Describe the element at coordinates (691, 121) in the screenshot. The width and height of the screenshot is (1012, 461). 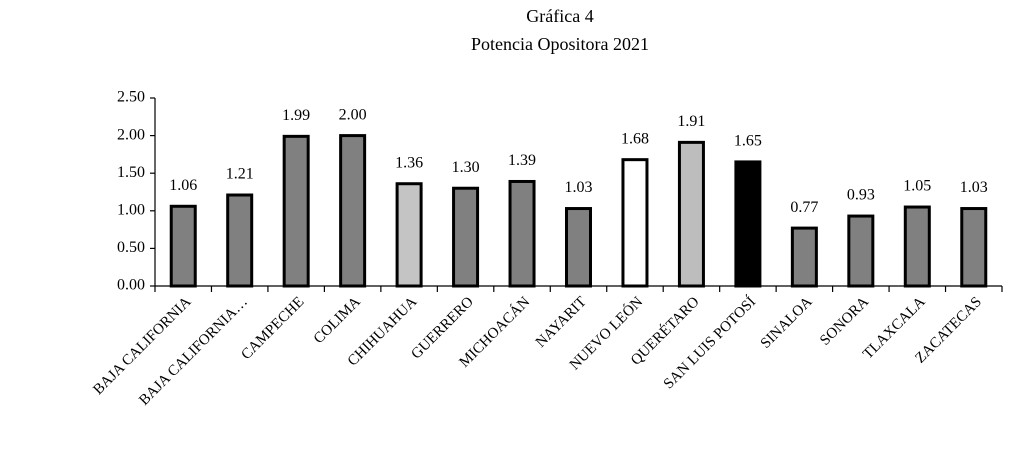
I see `data-label: 1.91` at that location.